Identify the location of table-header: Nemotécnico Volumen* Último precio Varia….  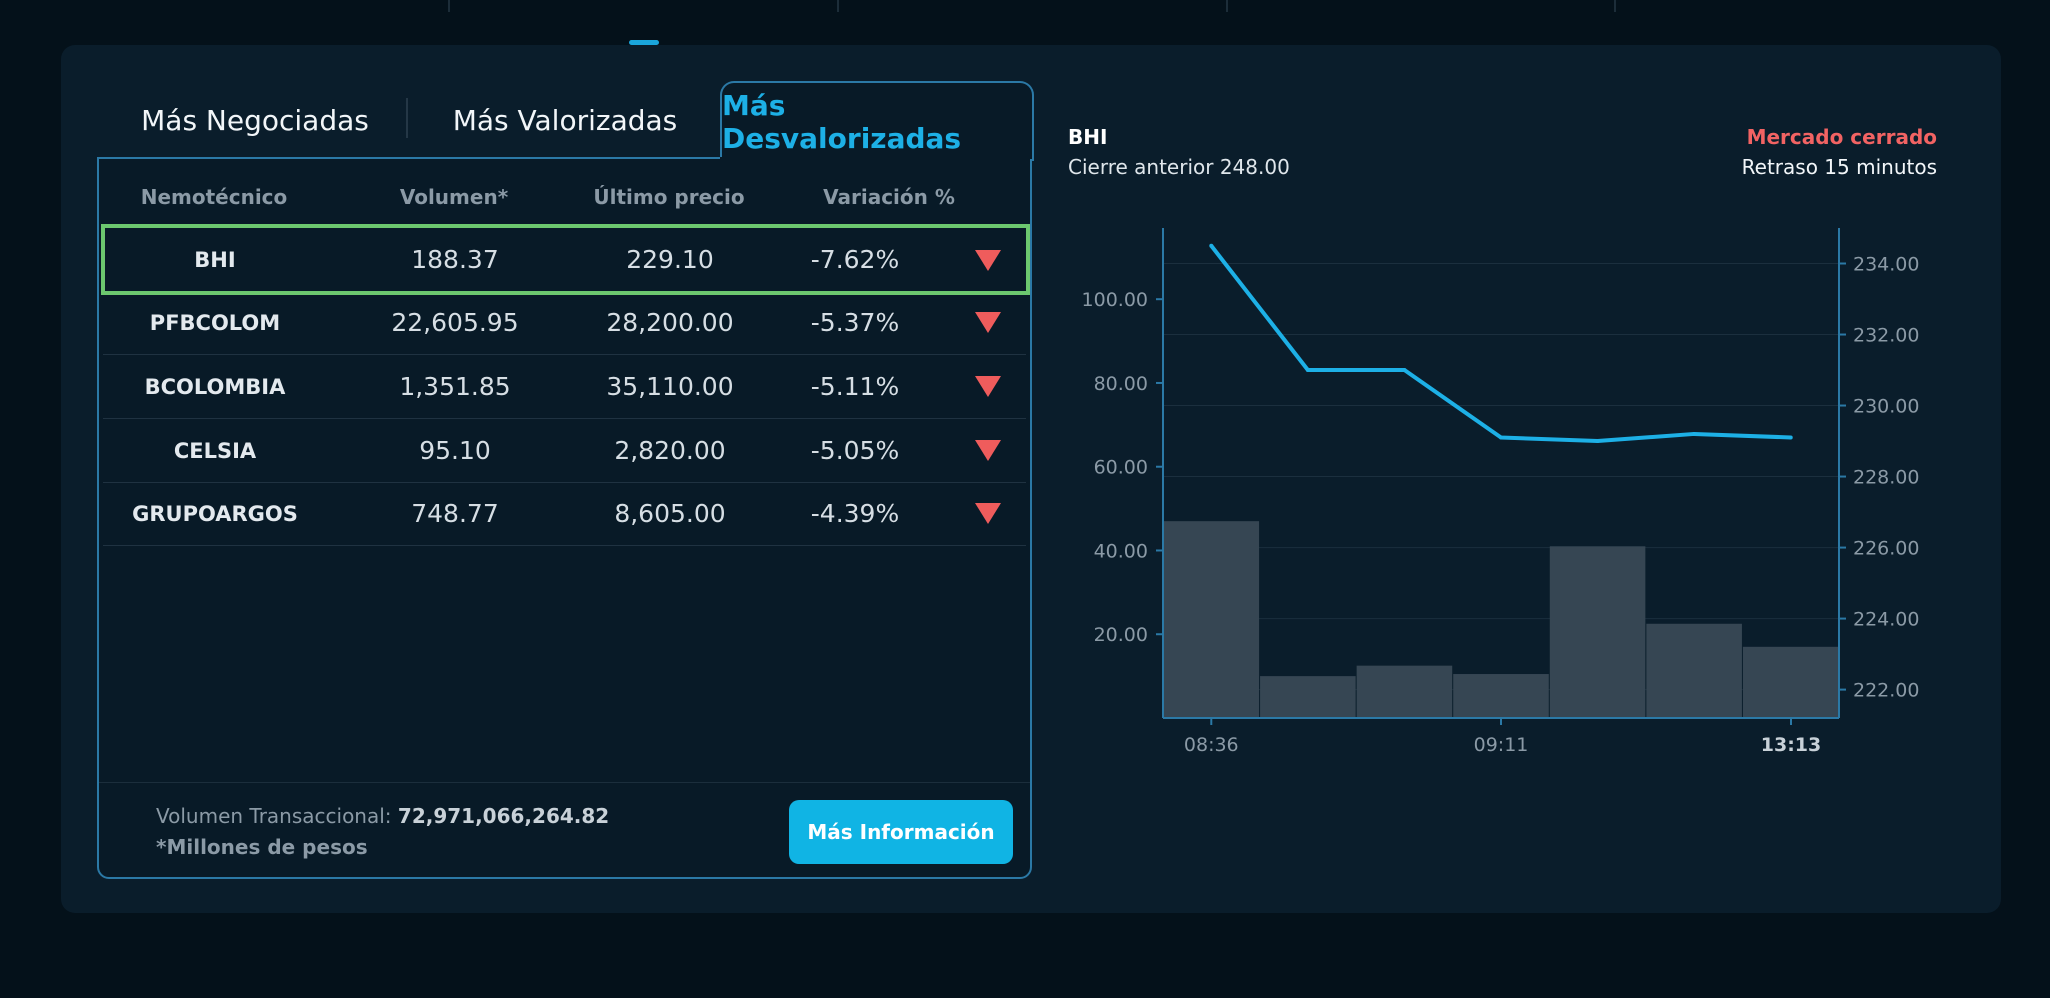
(564, 197).